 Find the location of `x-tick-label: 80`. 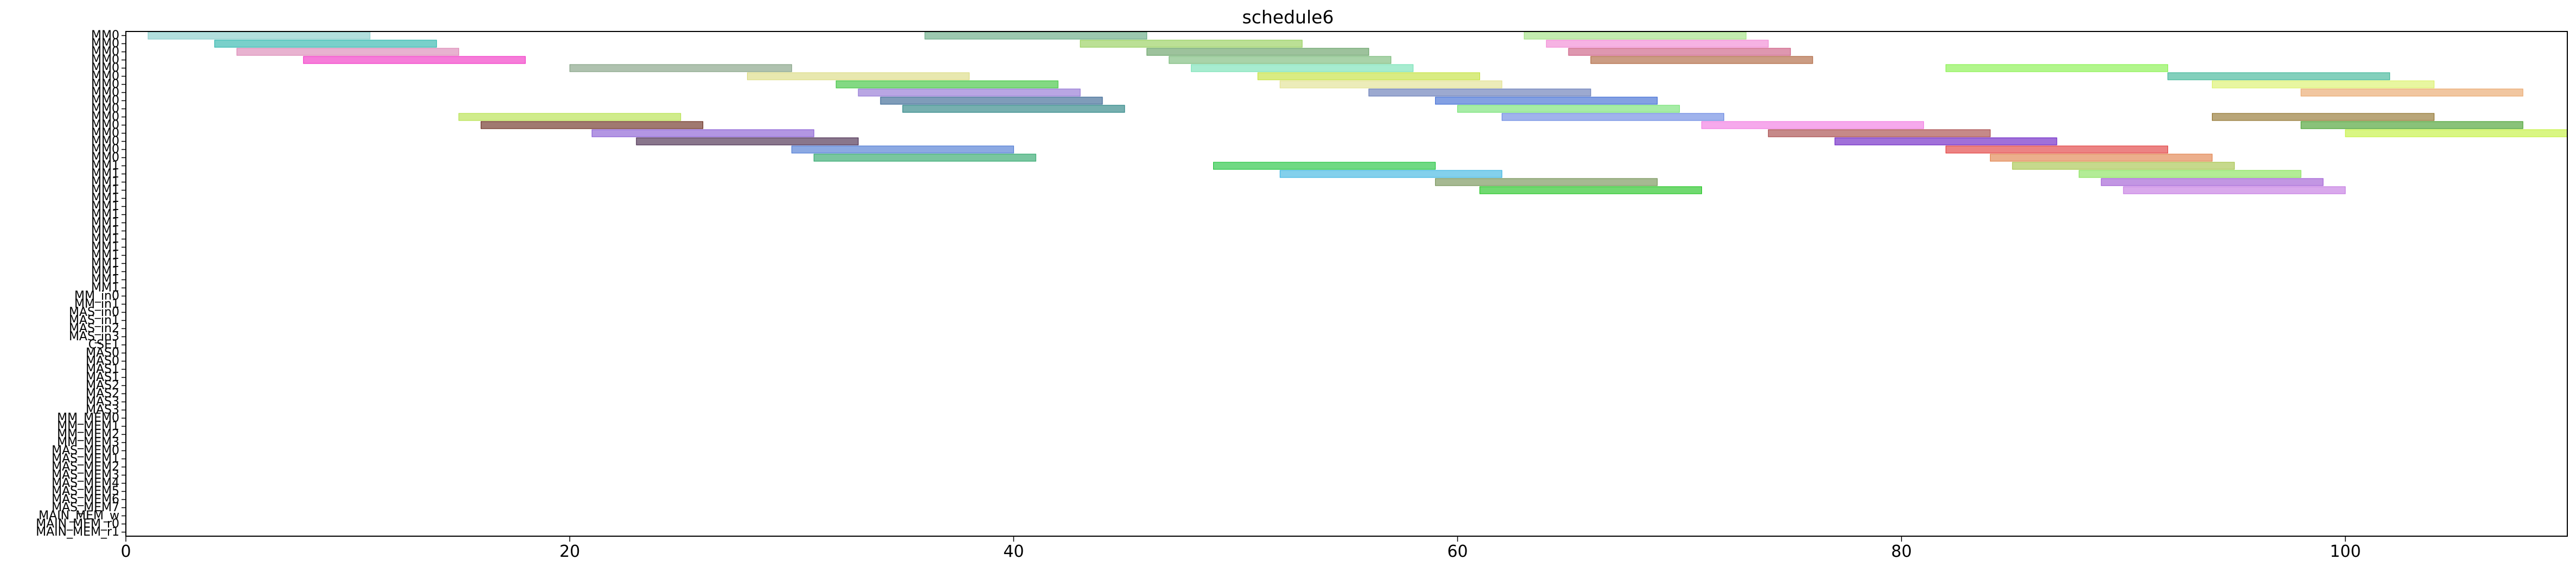

x-tick-label: 80 is located at coordinates (1901, 551).